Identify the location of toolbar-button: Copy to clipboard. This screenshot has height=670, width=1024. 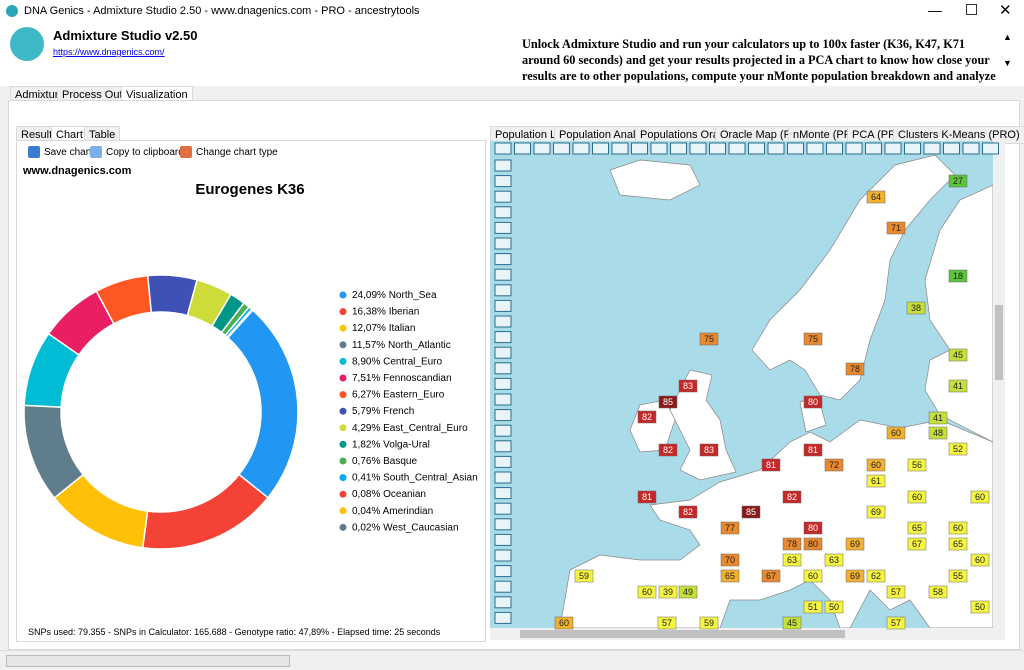
(145, 152).